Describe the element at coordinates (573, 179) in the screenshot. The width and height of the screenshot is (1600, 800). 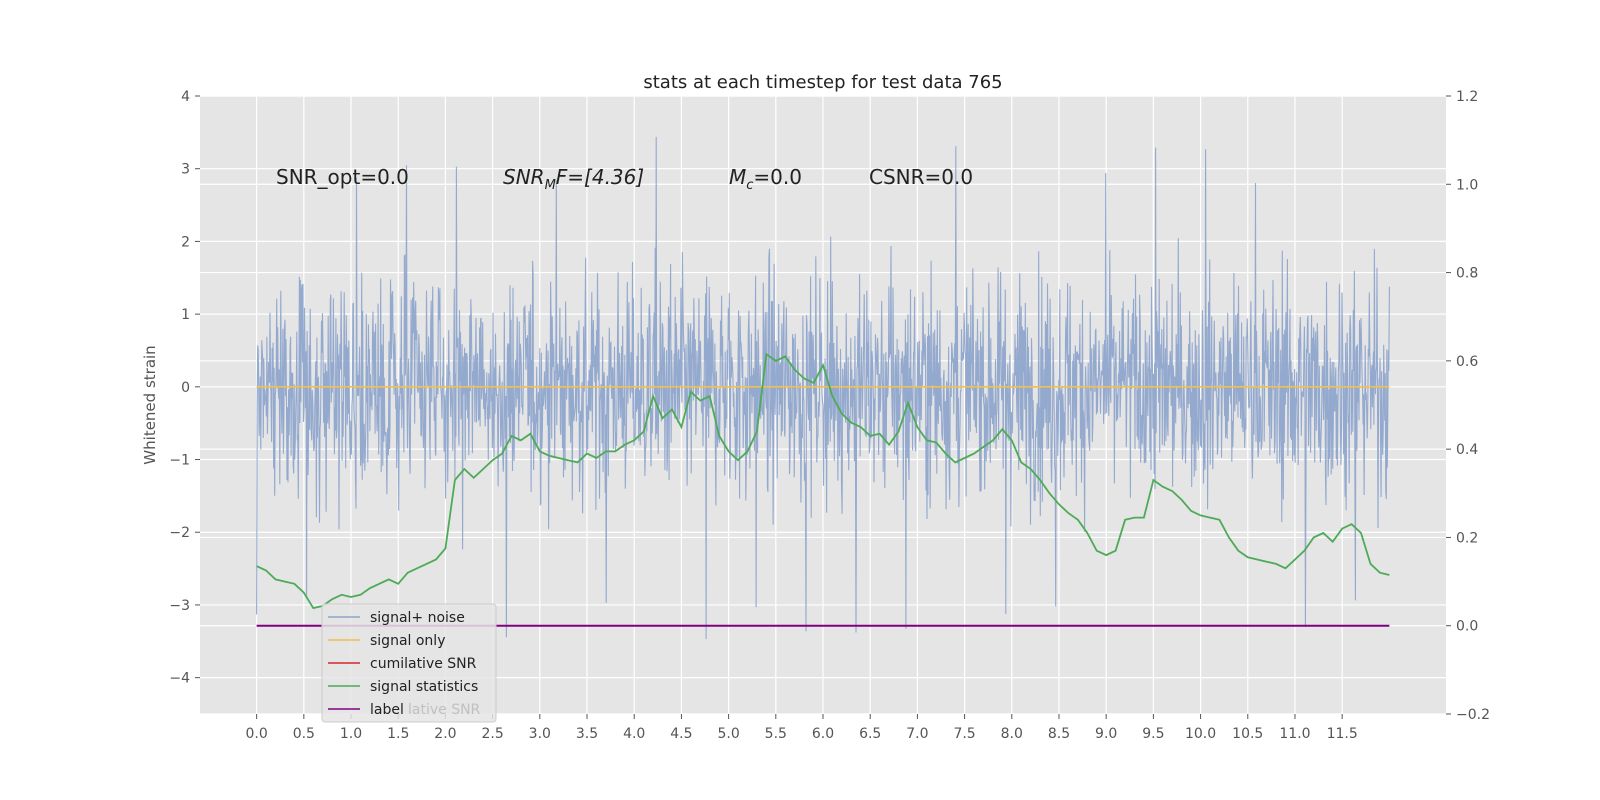
I see `annotation-snr-mf: SNRMF=[4.36]` at that location.